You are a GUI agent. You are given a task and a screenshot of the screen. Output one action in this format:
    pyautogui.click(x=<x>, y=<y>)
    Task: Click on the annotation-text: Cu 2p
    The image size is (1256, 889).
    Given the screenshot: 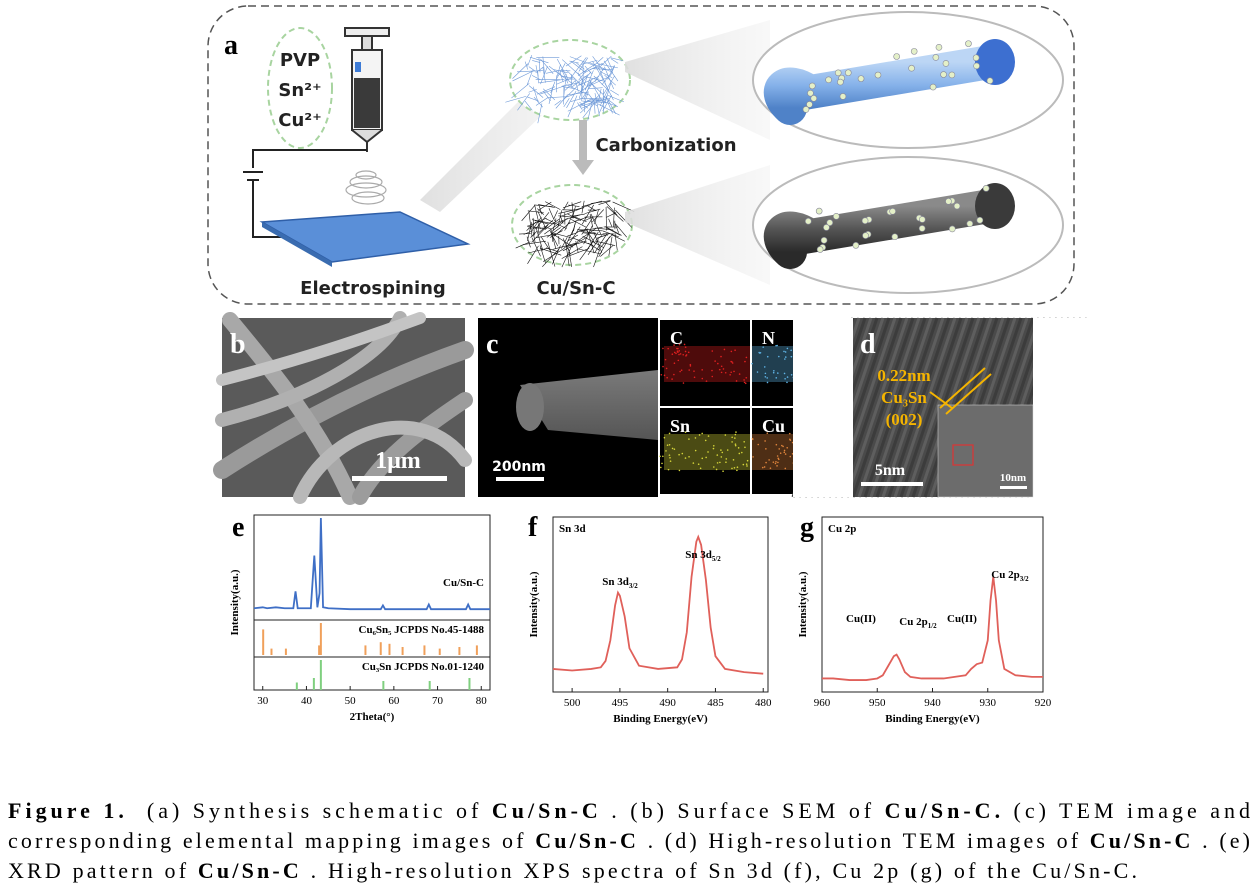 What is the action you would take?
    pyautogui.click(x=913, y=622)
    